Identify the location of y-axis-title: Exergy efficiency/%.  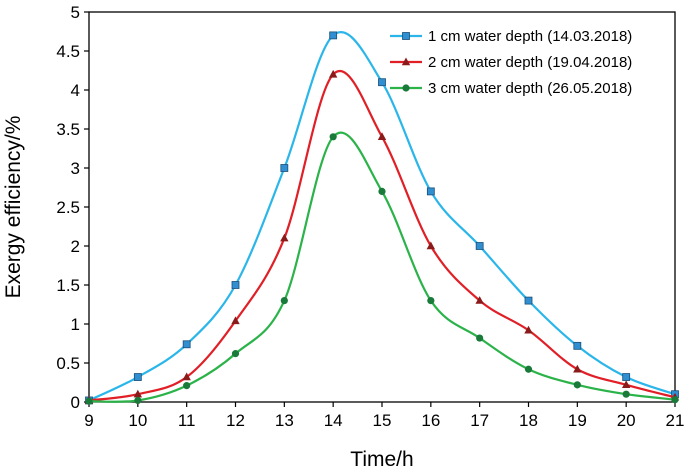
(13, 207).